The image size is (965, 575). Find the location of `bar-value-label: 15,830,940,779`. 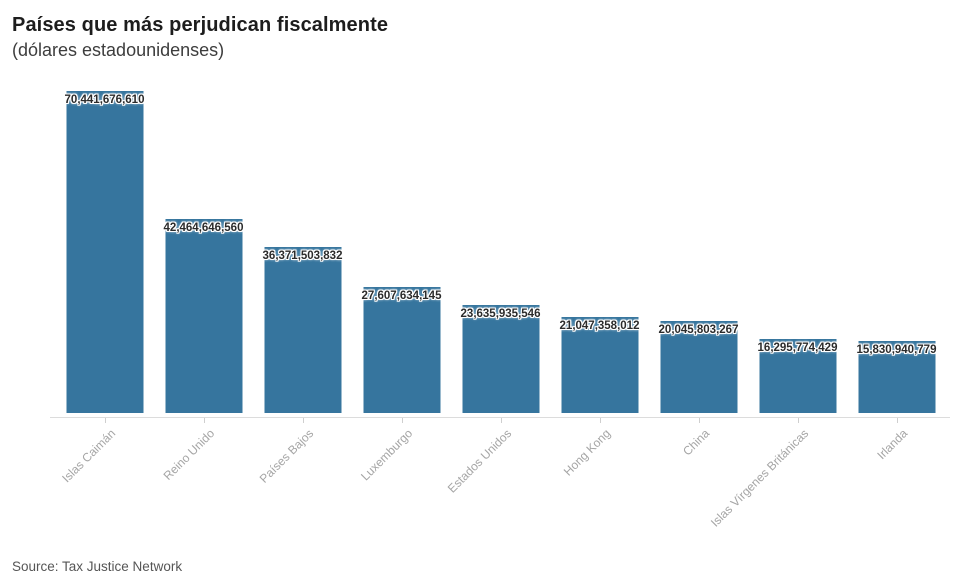

bar-value-label: 15,830,940,779 is located at coordinates (896, 350).